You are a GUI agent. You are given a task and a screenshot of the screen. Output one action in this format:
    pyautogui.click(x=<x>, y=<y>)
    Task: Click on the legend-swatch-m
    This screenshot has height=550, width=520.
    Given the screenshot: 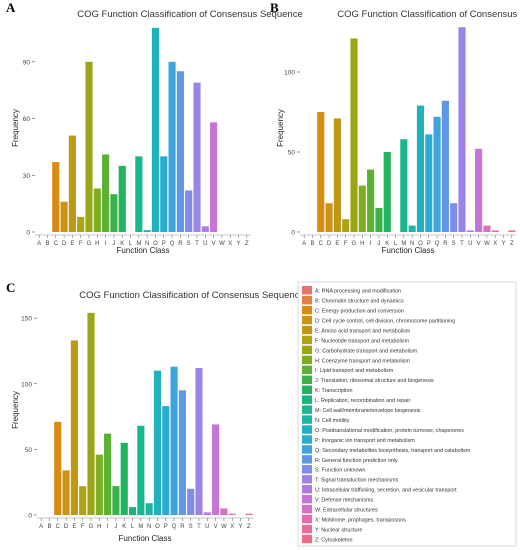 What is the action you would take?
    pyautogui.click(x=307, y=409)
    